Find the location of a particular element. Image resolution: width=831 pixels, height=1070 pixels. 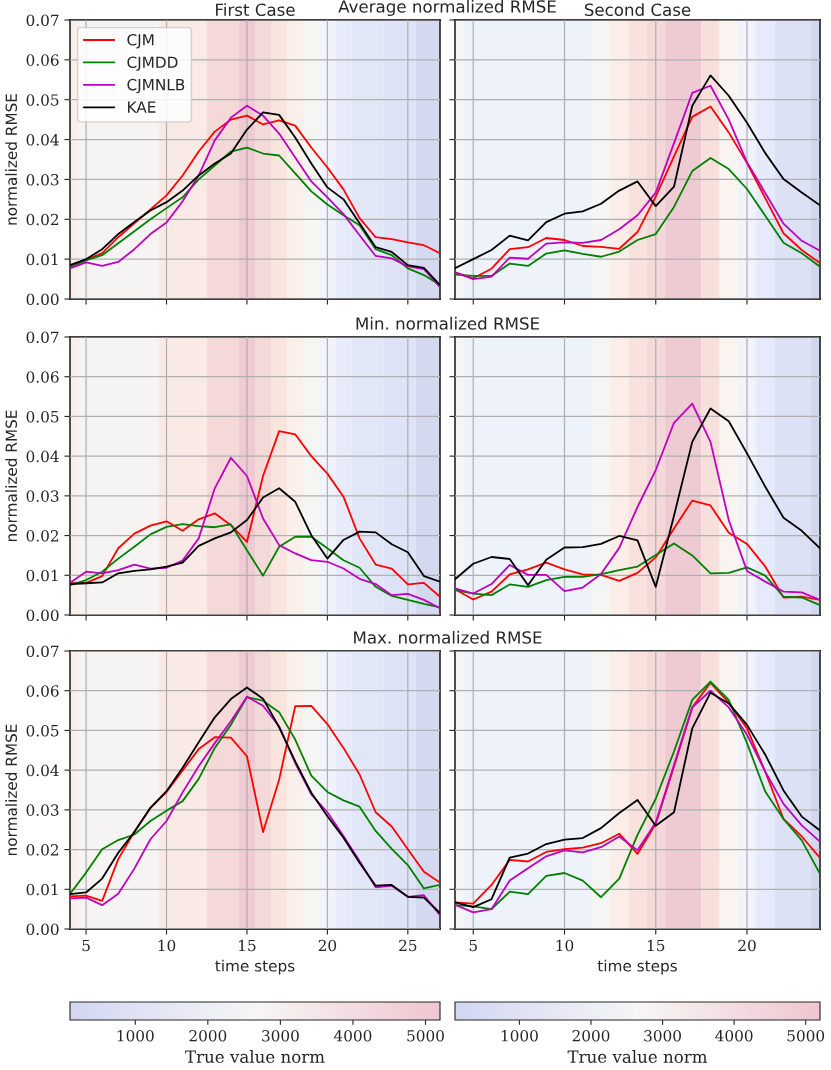

chart-subtitle: Average normalized RMSE is located at coordinates (447, 8).